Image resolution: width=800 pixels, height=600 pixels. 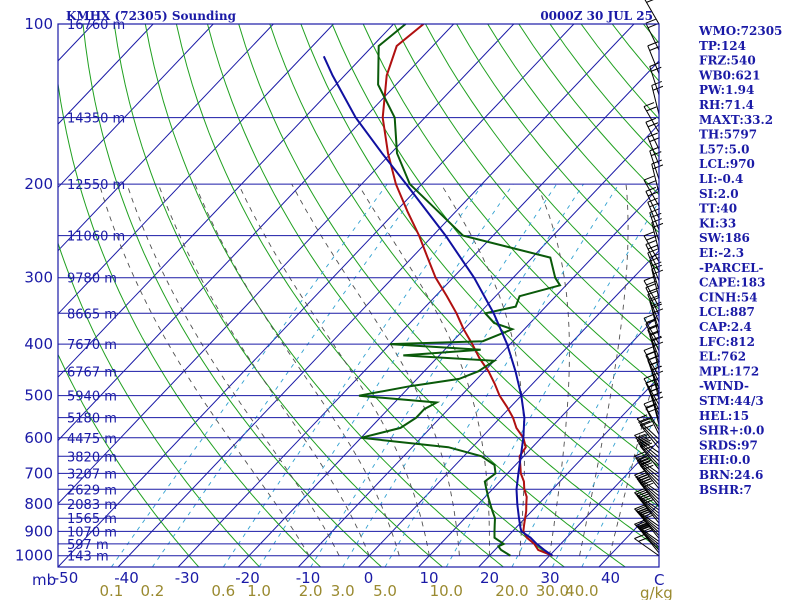 What do you see at coordinates (731, 475) in the screenshot?
I see `index-item: BRN:24.6` at bounding box center [731, 475].